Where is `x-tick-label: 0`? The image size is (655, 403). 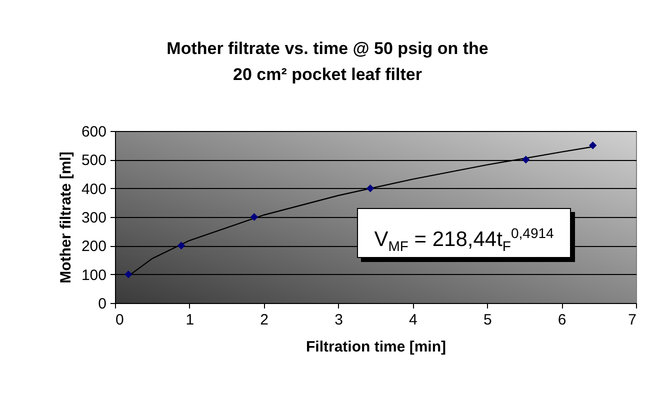 x-tick-label: 0 is located at coordinates (120, 320).